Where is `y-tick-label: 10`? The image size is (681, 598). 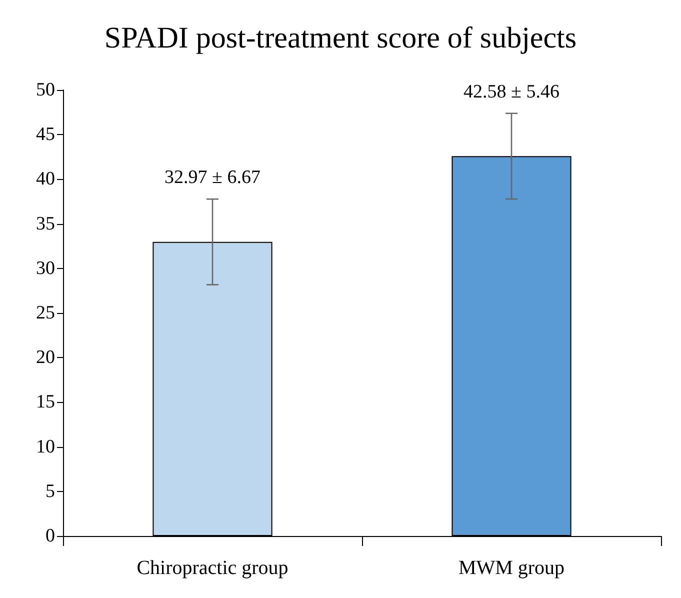 y-tick-label: 10 is located at coordinates (45, 447).